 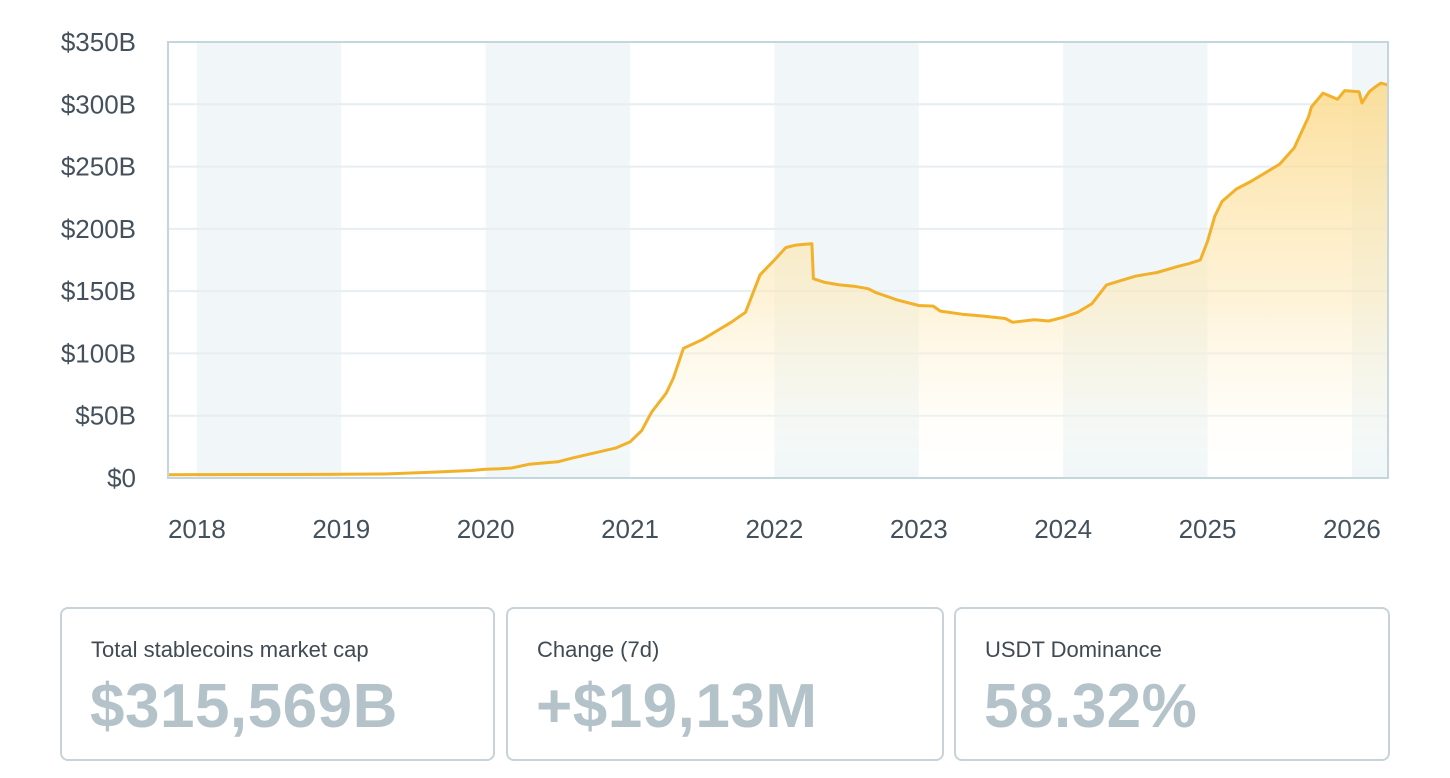 I want to click on y-tick-label: $0, so click(x=121, y=478).